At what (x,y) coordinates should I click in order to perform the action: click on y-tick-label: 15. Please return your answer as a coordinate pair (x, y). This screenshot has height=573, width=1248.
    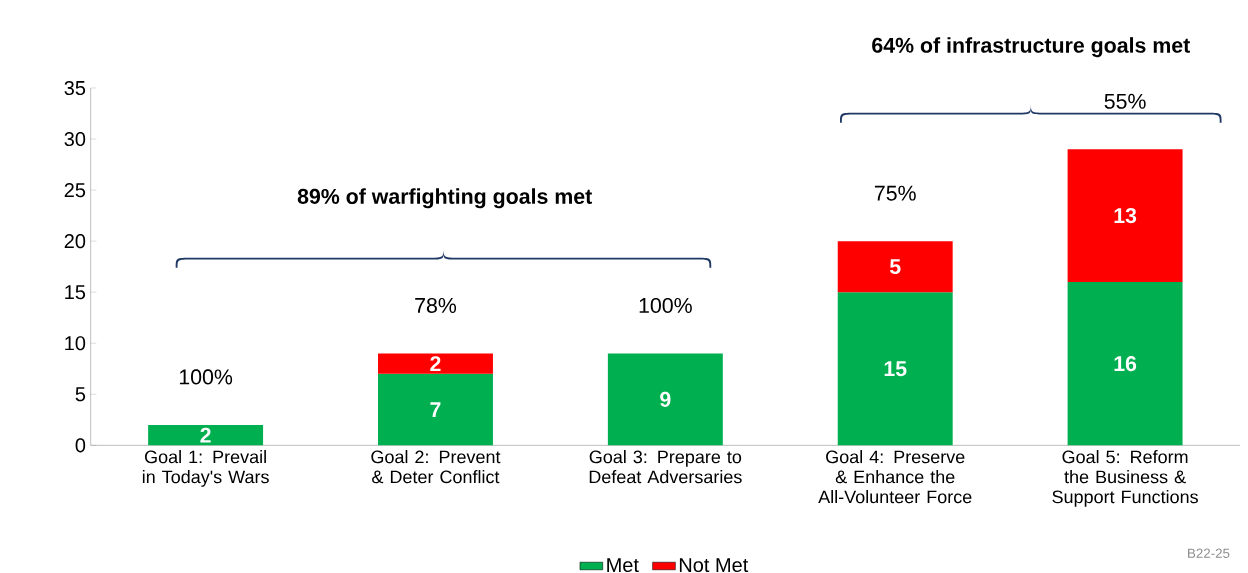
    Looking at the image, I should click on (75, 292).